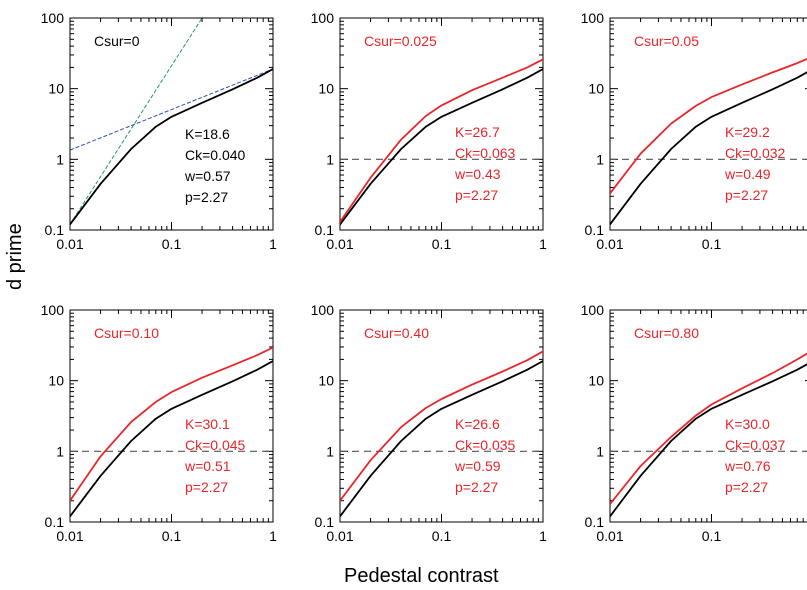 The height and width of the screenshot is (590, 807). What do you see at coordinates (485, 445) in the screenshot?
I see `param-label: Ck=0.035` at bounding box center [485, 445].